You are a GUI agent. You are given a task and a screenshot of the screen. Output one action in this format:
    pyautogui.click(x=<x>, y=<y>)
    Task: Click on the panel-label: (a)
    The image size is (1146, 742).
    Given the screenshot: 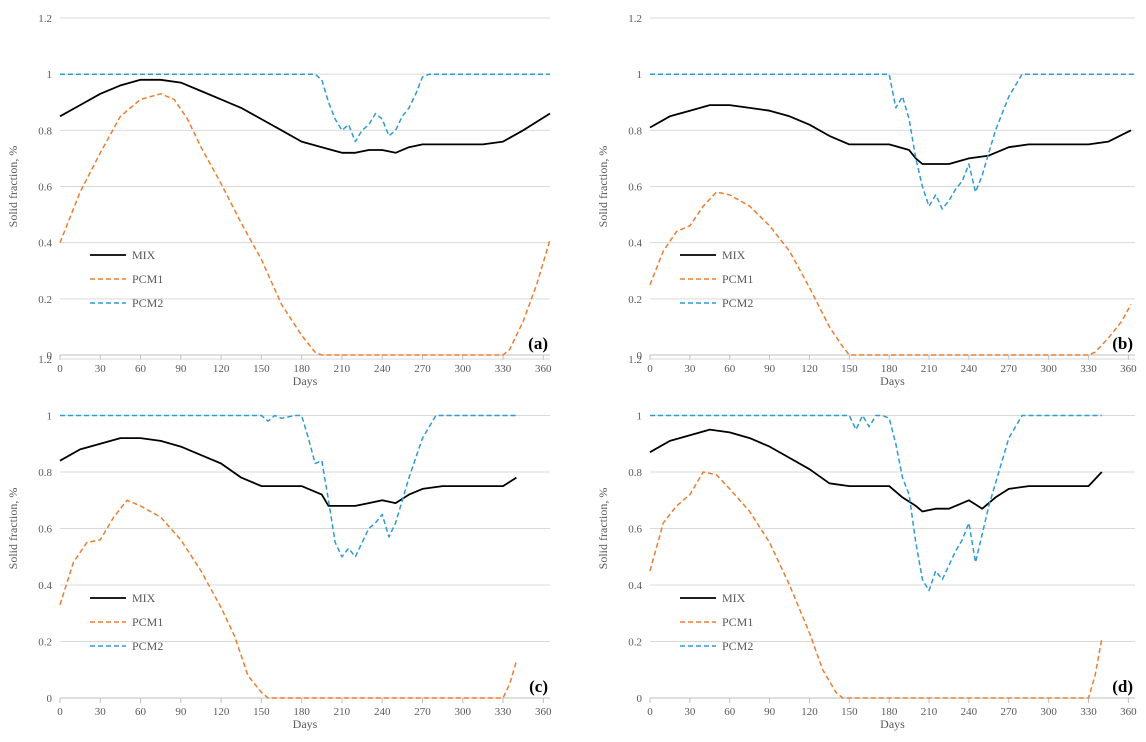 What is the action you would take?
    pyautogui.click(x=538, y=343)
    